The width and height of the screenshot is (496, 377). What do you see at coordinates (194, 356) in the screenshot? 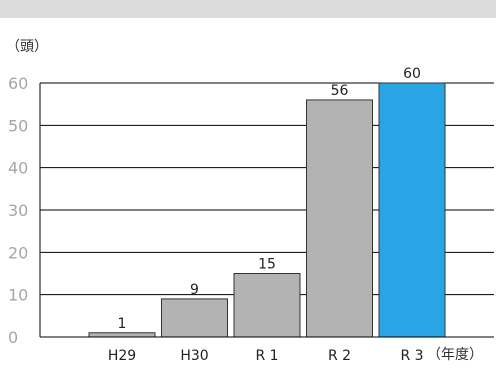
I see `x-category-label: H30` at bounding box center [194, 356].